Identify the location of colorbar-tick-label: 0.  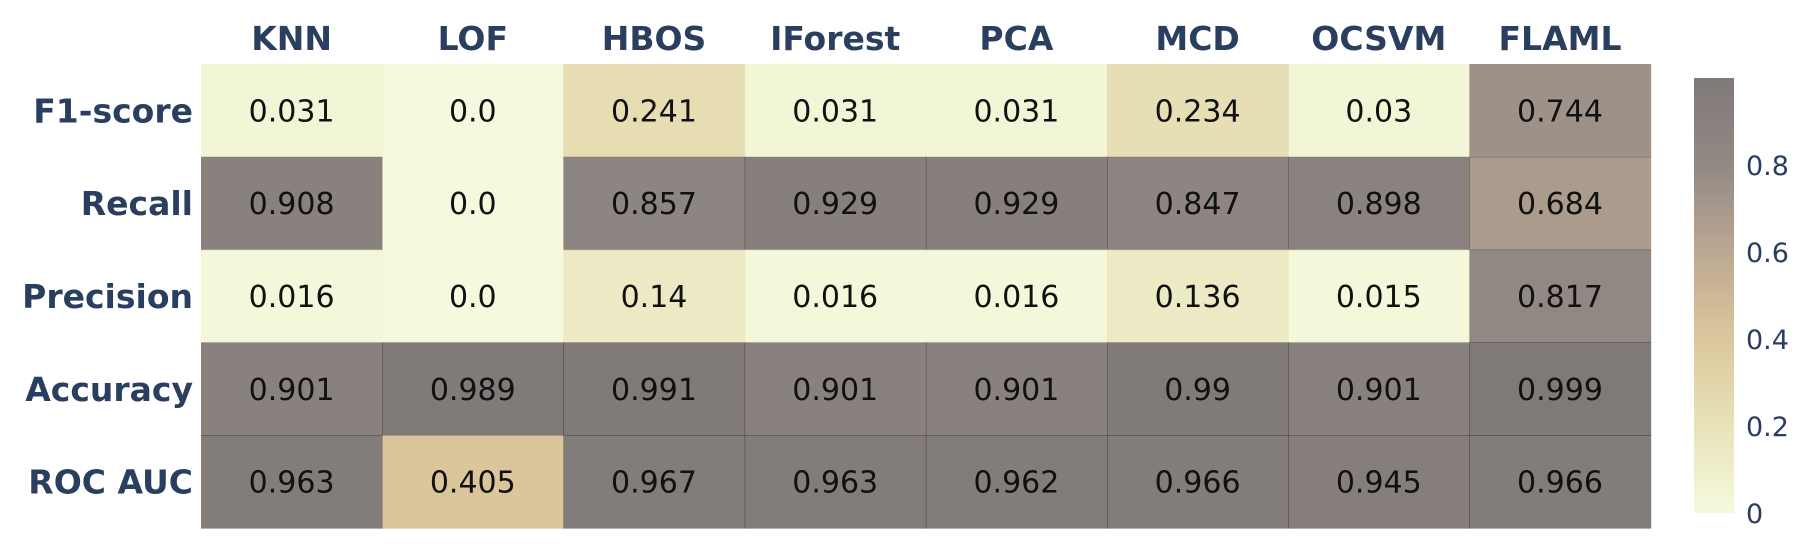
(1754, 514).